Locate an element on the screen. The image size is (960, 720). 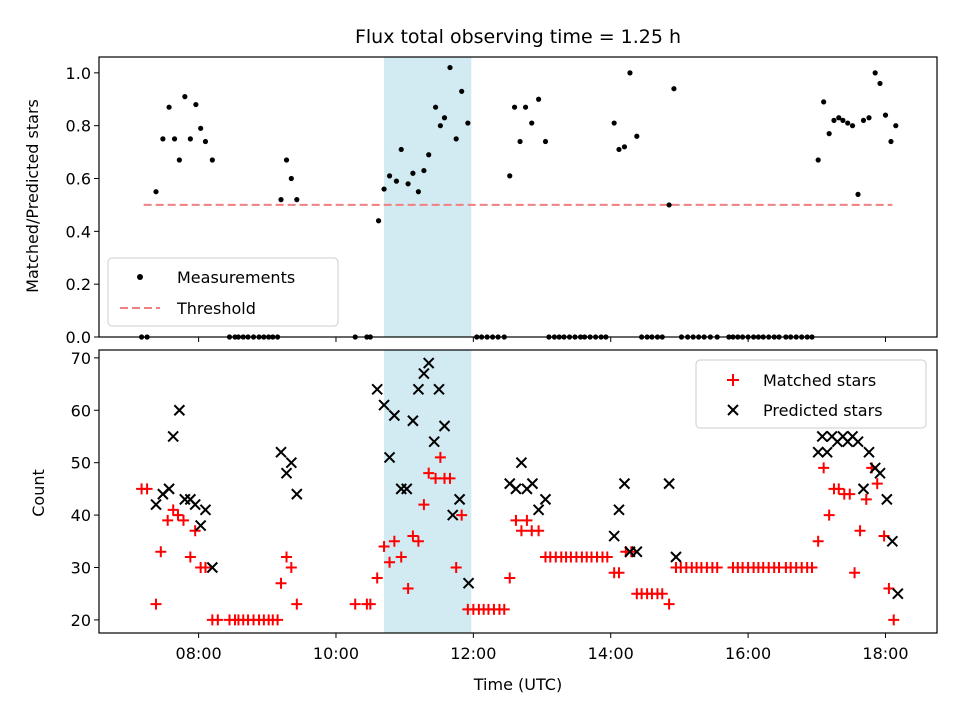
legend-marker-predicted is located at coordinates (733, 410).